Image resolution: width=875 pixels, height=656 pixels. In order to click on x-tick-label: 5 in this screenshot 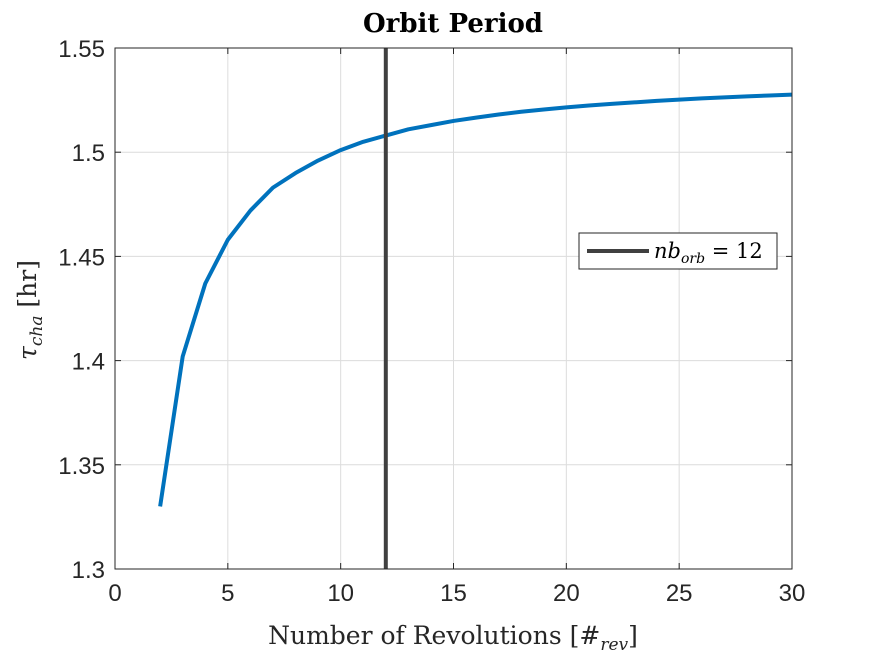, I will do `click(227, 593)`.